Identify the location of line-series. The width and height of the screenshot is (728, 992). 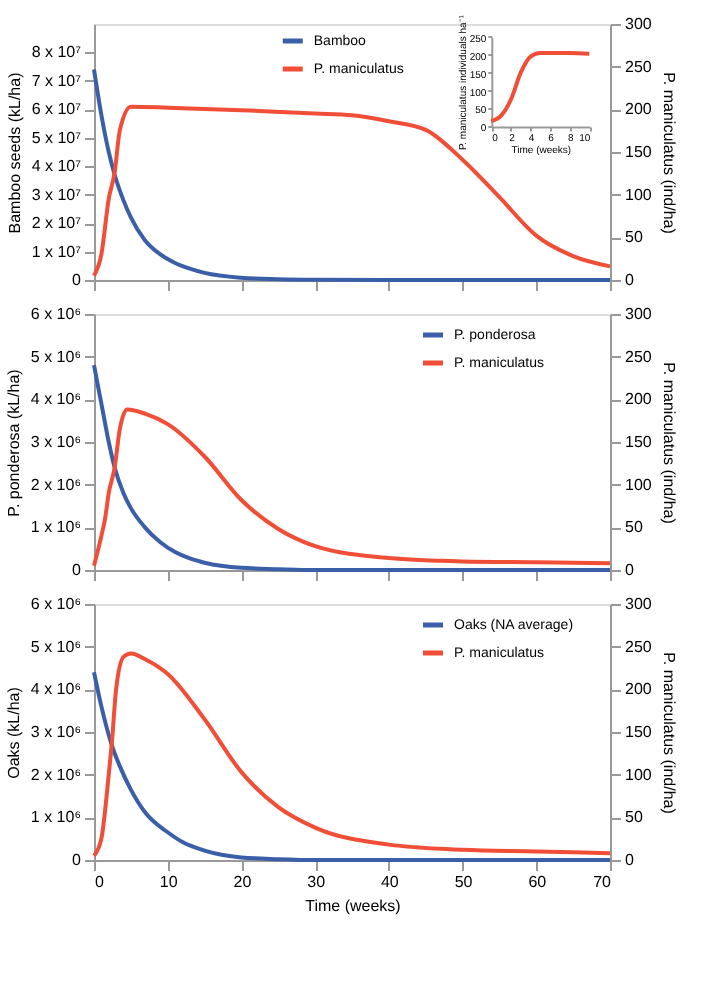
(540, 87).